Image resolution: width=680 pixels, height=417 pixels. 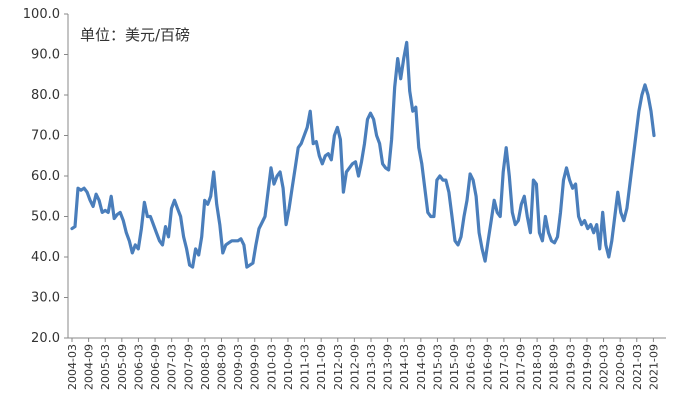 I want to click on y-tick-label: 100.0, so click(x=41, y=14).